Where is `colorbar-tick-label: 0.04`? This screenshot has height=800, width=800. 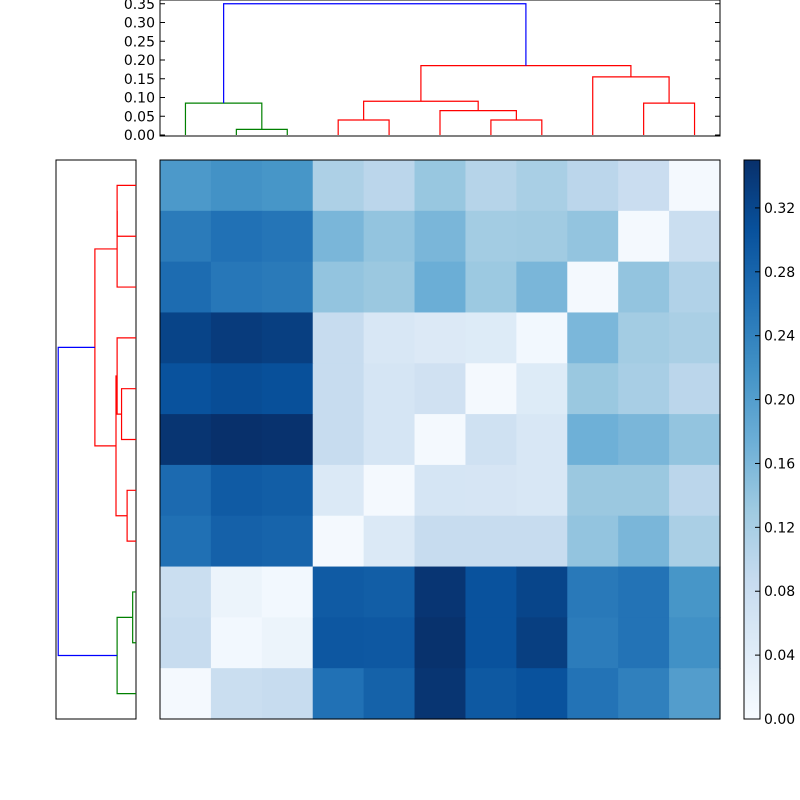 colorbar-tick-label: 0.04 is located at coordinates (779, 656).